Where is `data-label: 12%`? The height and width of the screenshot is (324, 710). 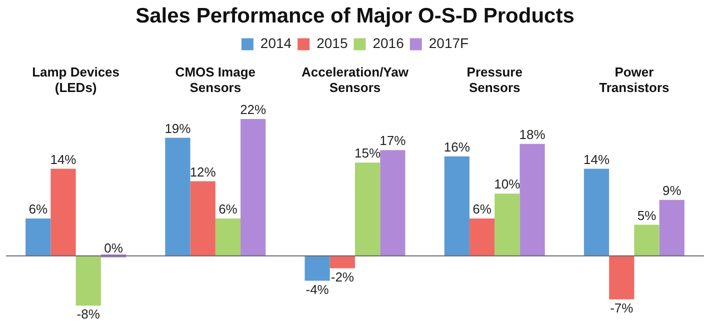
data-label: 12% is located at coordinates (203, 172).